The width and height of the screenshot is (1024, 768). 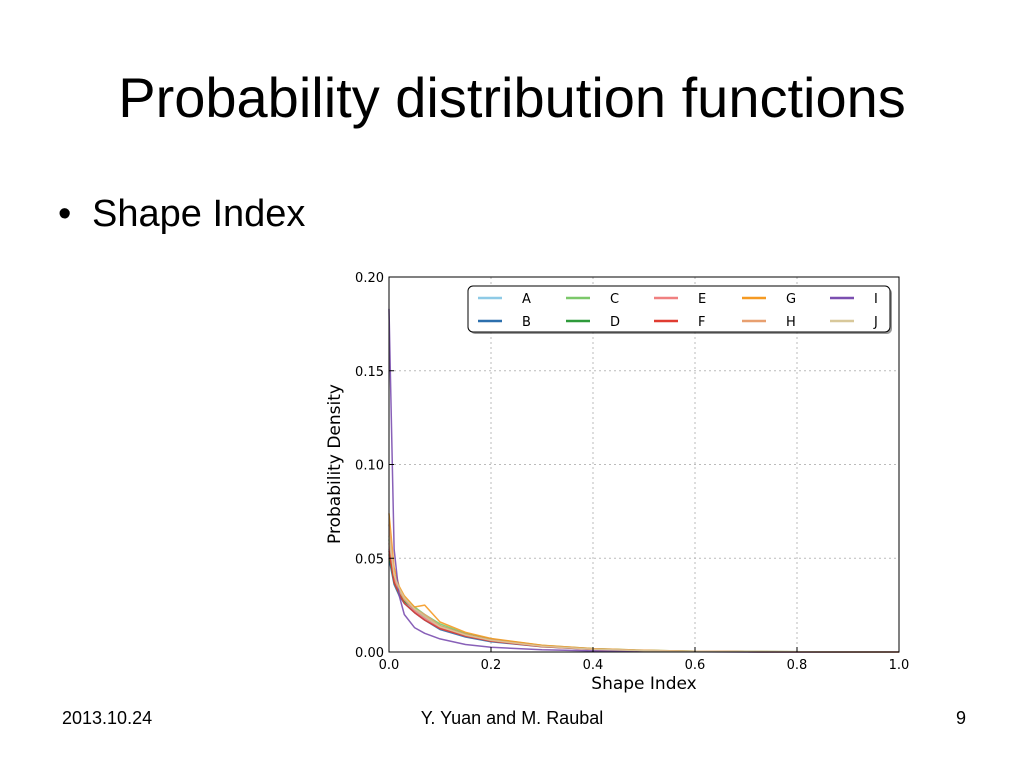 What do you see at coordinates (199, 214) in the screenshot?
I see `bullet-text: Shape Index` at bounding box center [199, 214].